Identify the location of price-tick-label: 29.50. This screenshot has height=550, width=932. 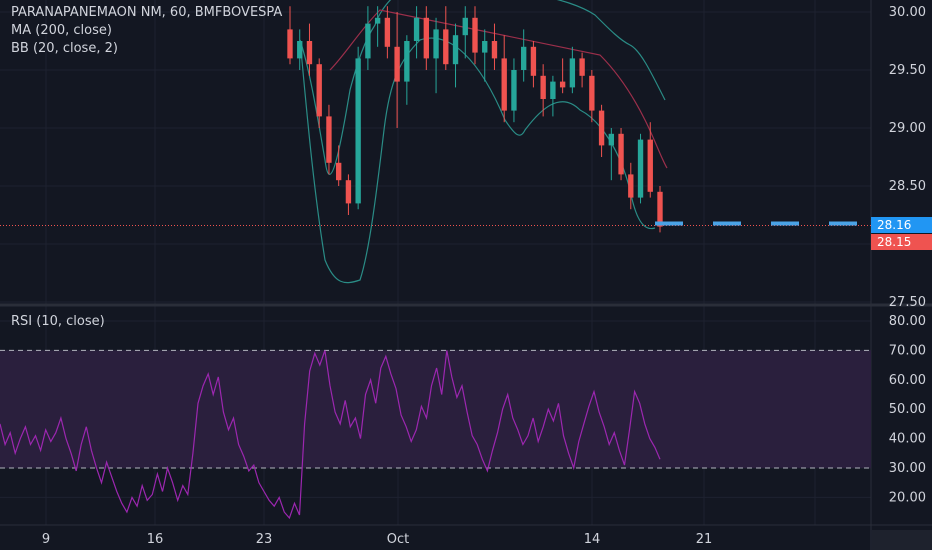
(907, 70).